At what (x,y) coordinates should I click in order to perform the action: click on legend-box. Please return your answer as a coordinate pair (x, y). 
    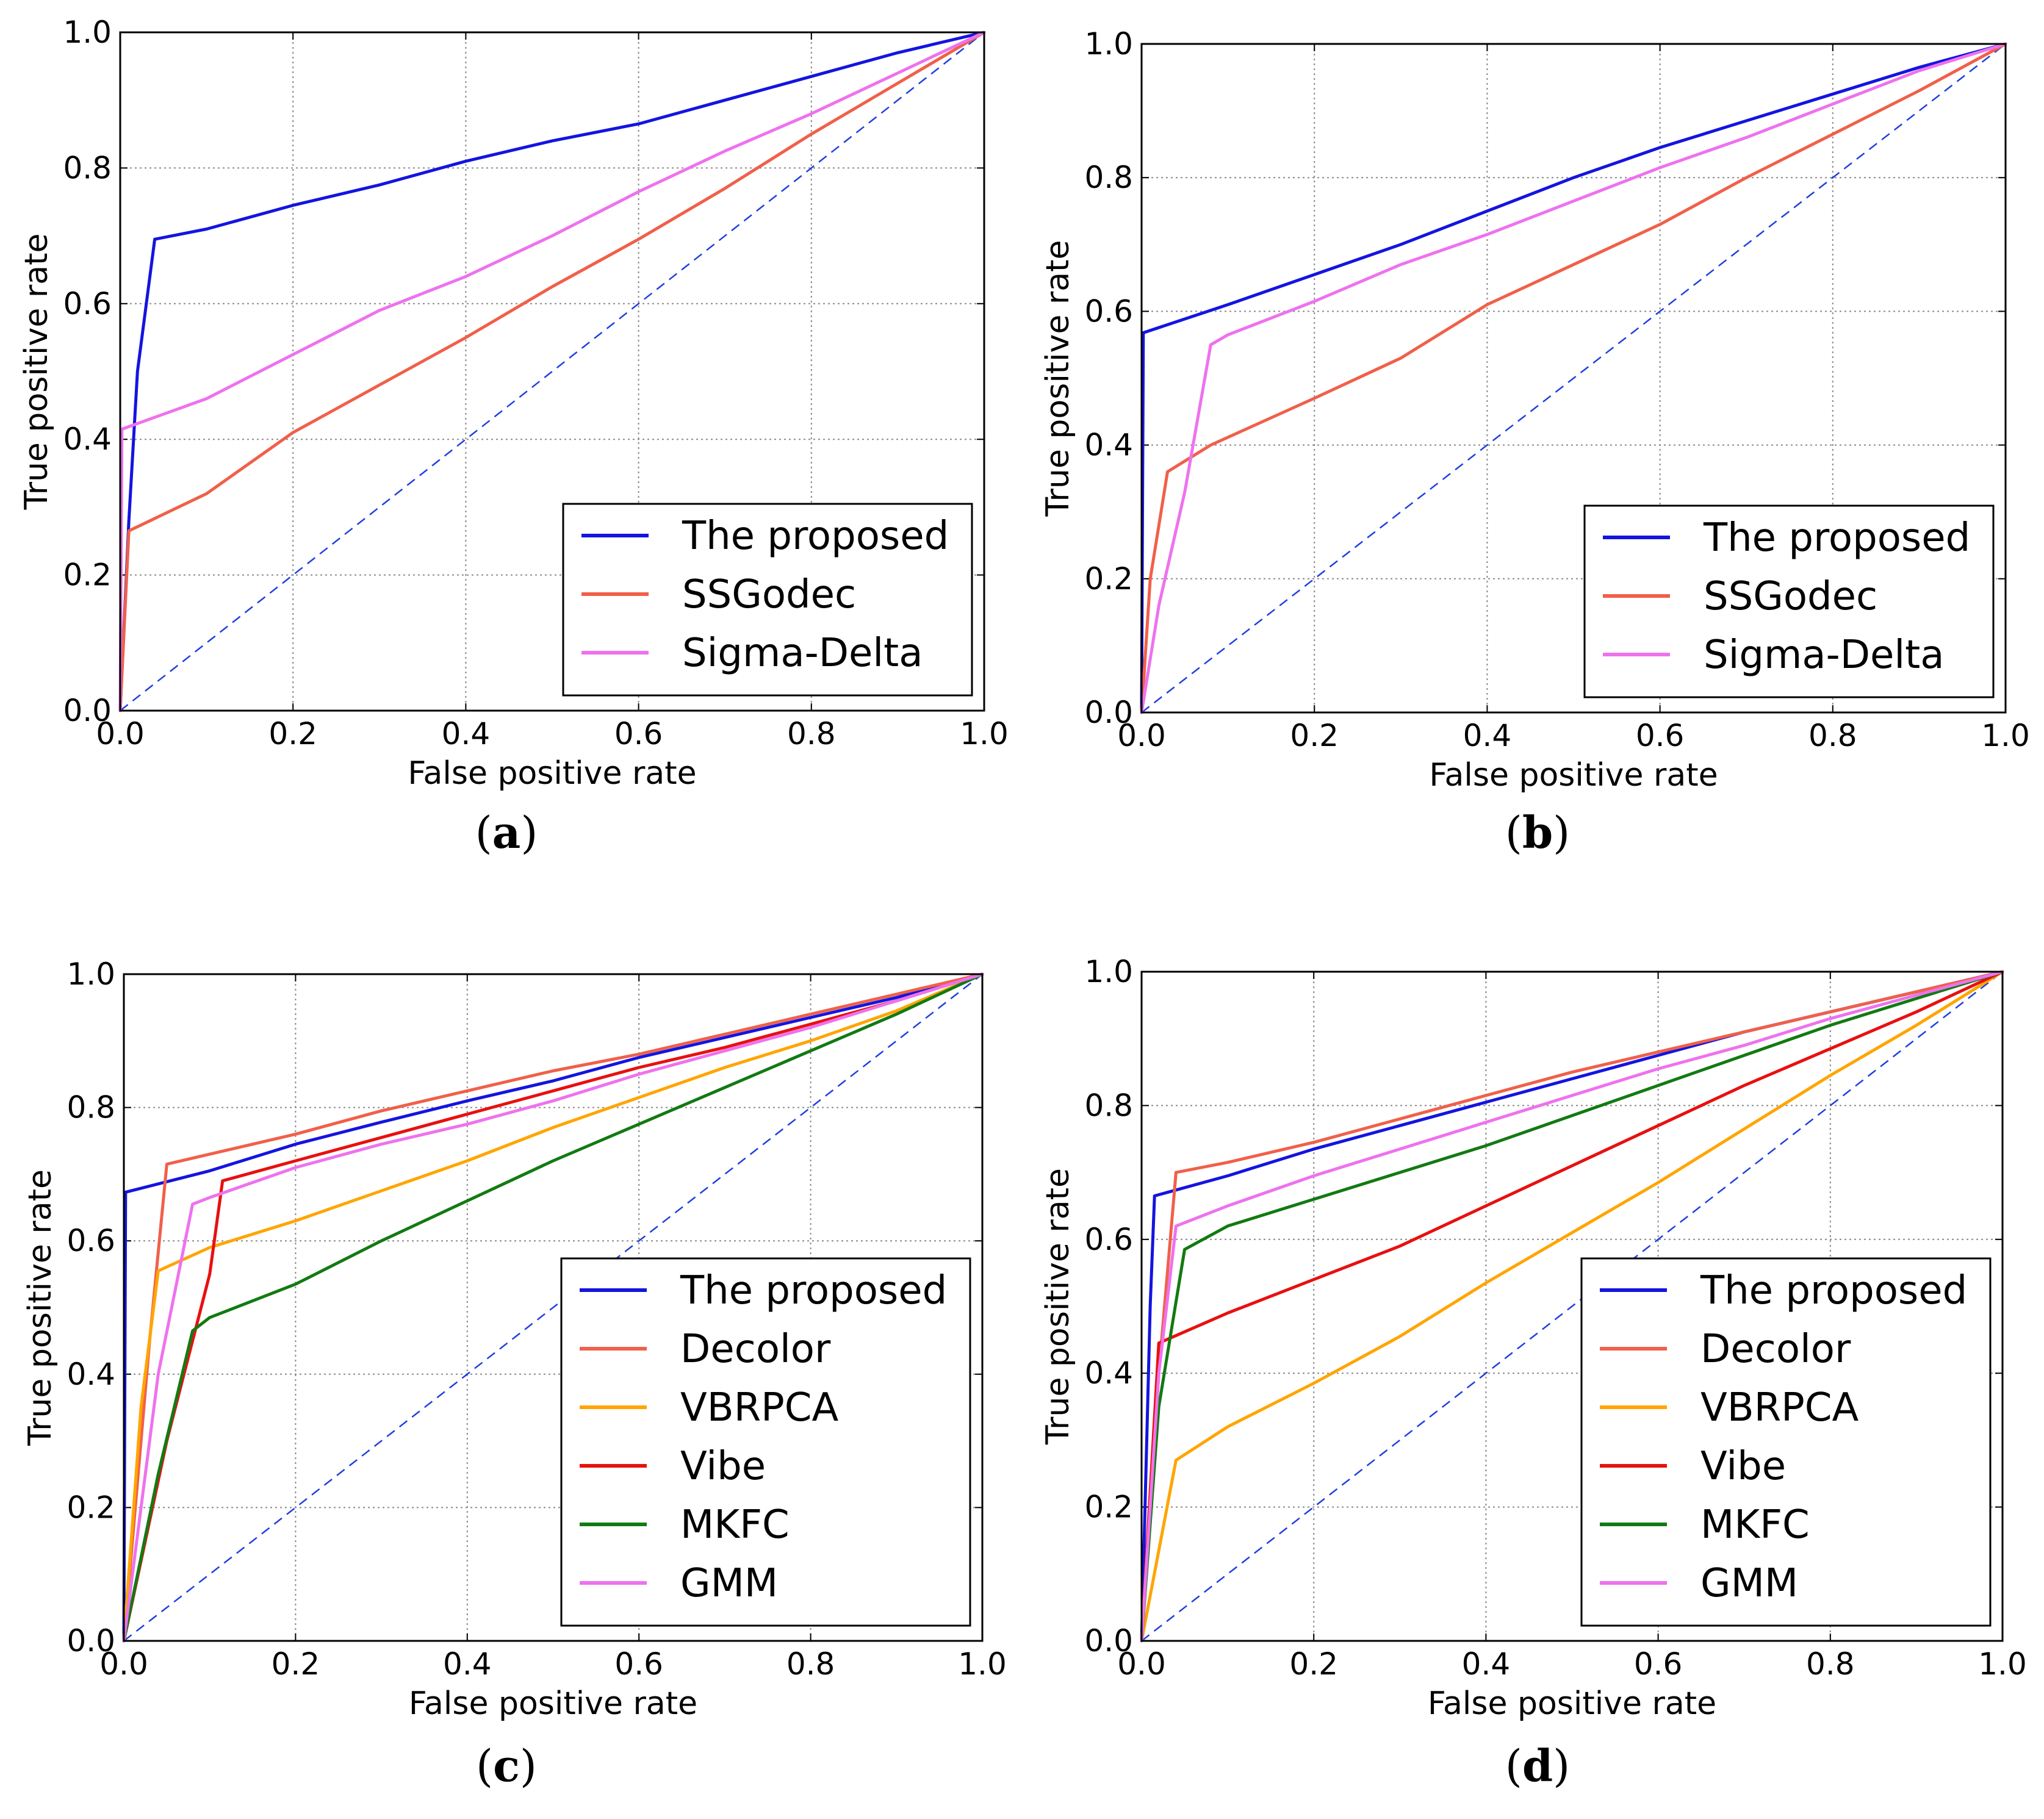
    Looking at the image, I should click on (1786, 1442).